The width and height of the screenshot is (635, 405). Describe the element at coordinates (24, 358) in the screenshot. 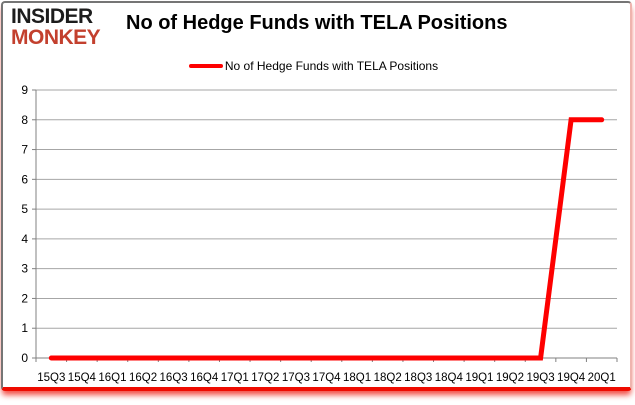

I see `y-tick-label: 0` at that location.